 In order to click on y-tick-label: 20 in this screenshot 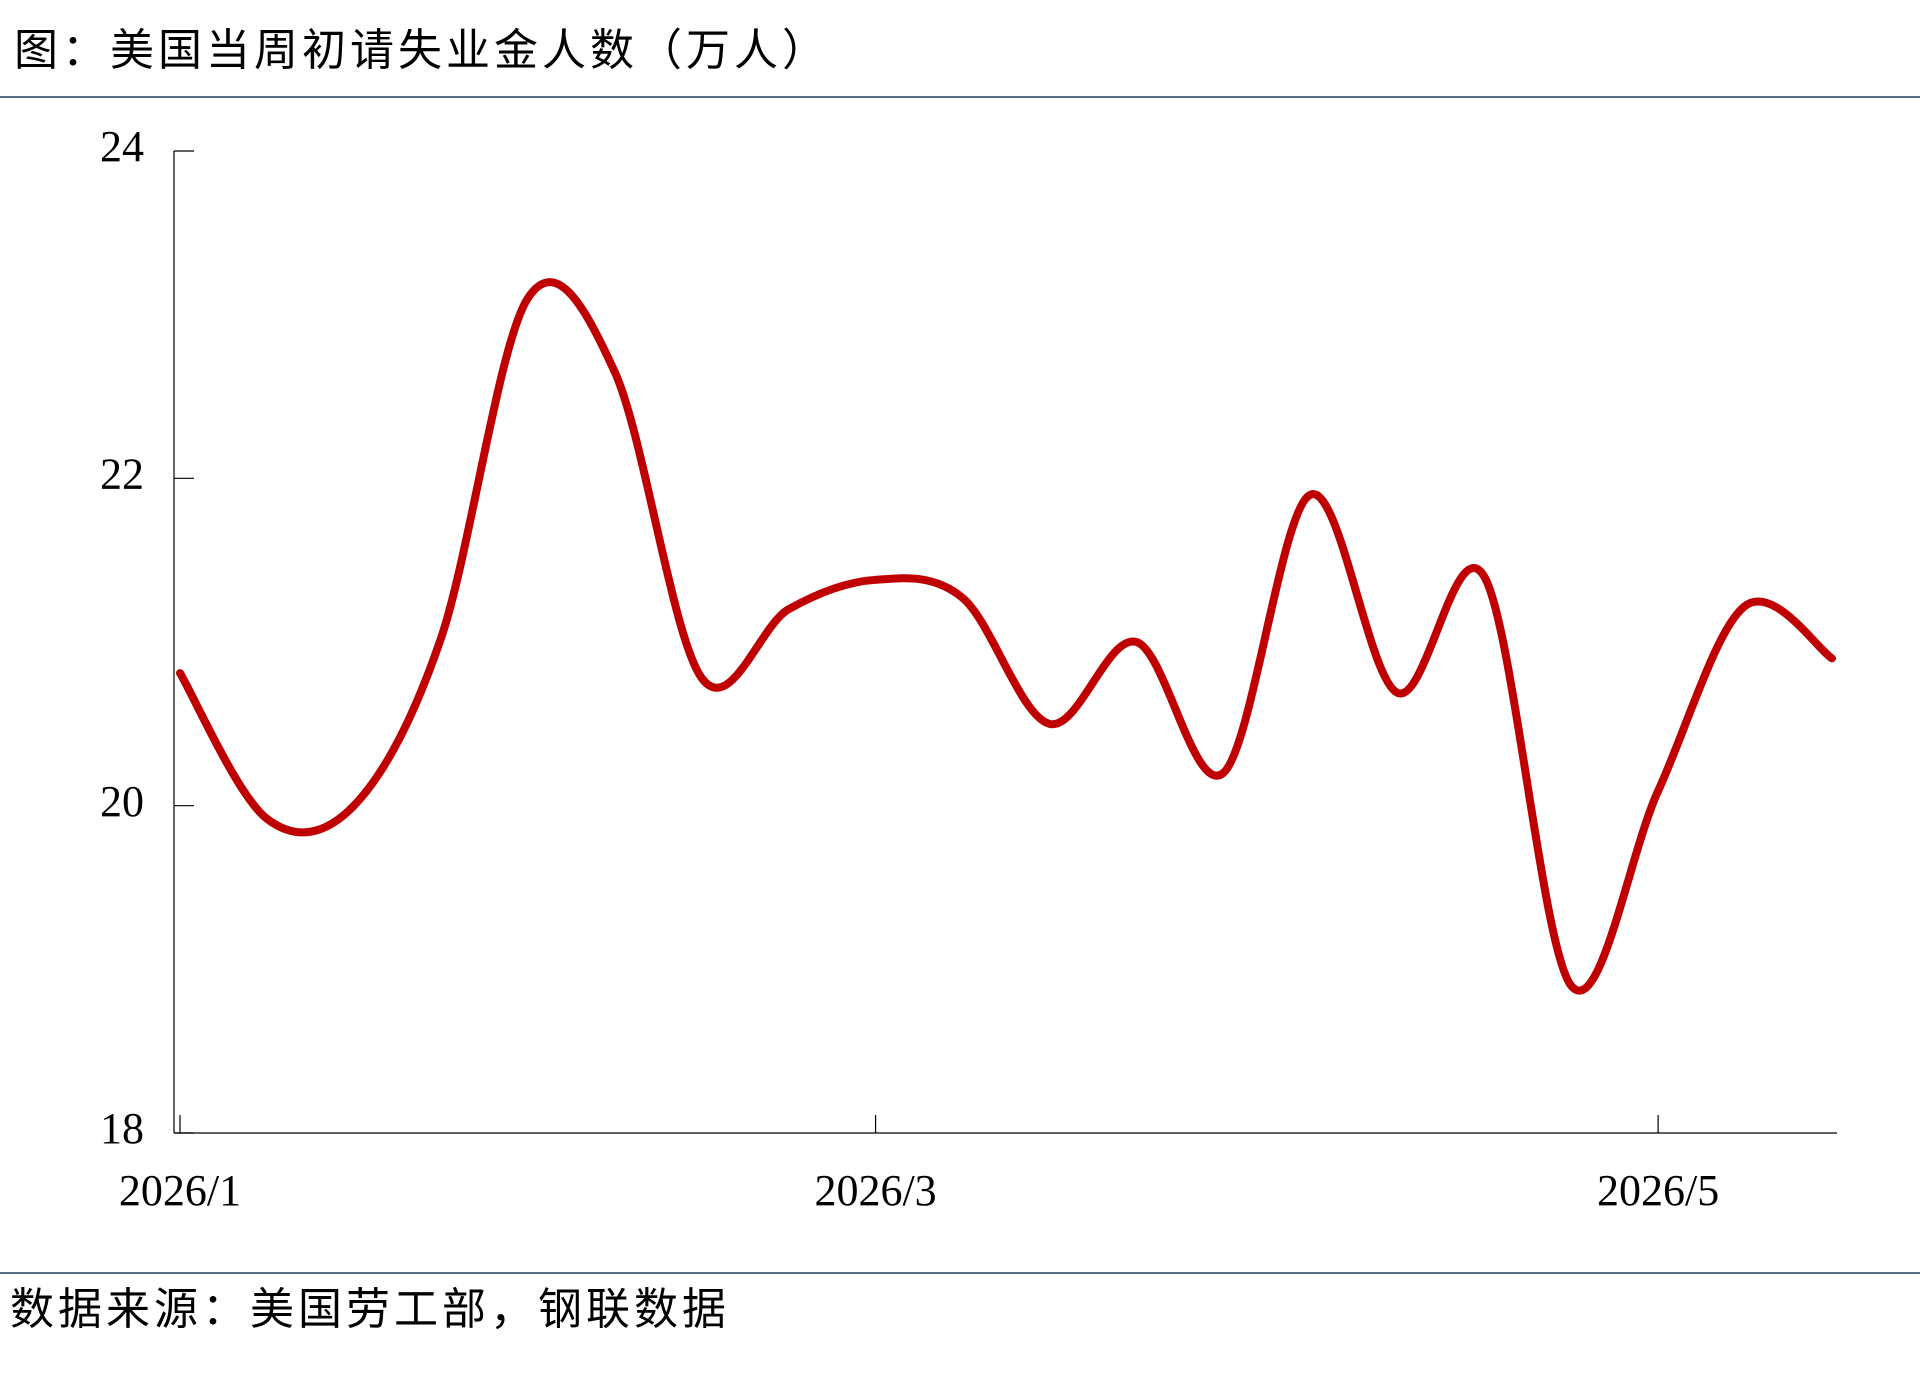, I will do `click(122, 801)`.